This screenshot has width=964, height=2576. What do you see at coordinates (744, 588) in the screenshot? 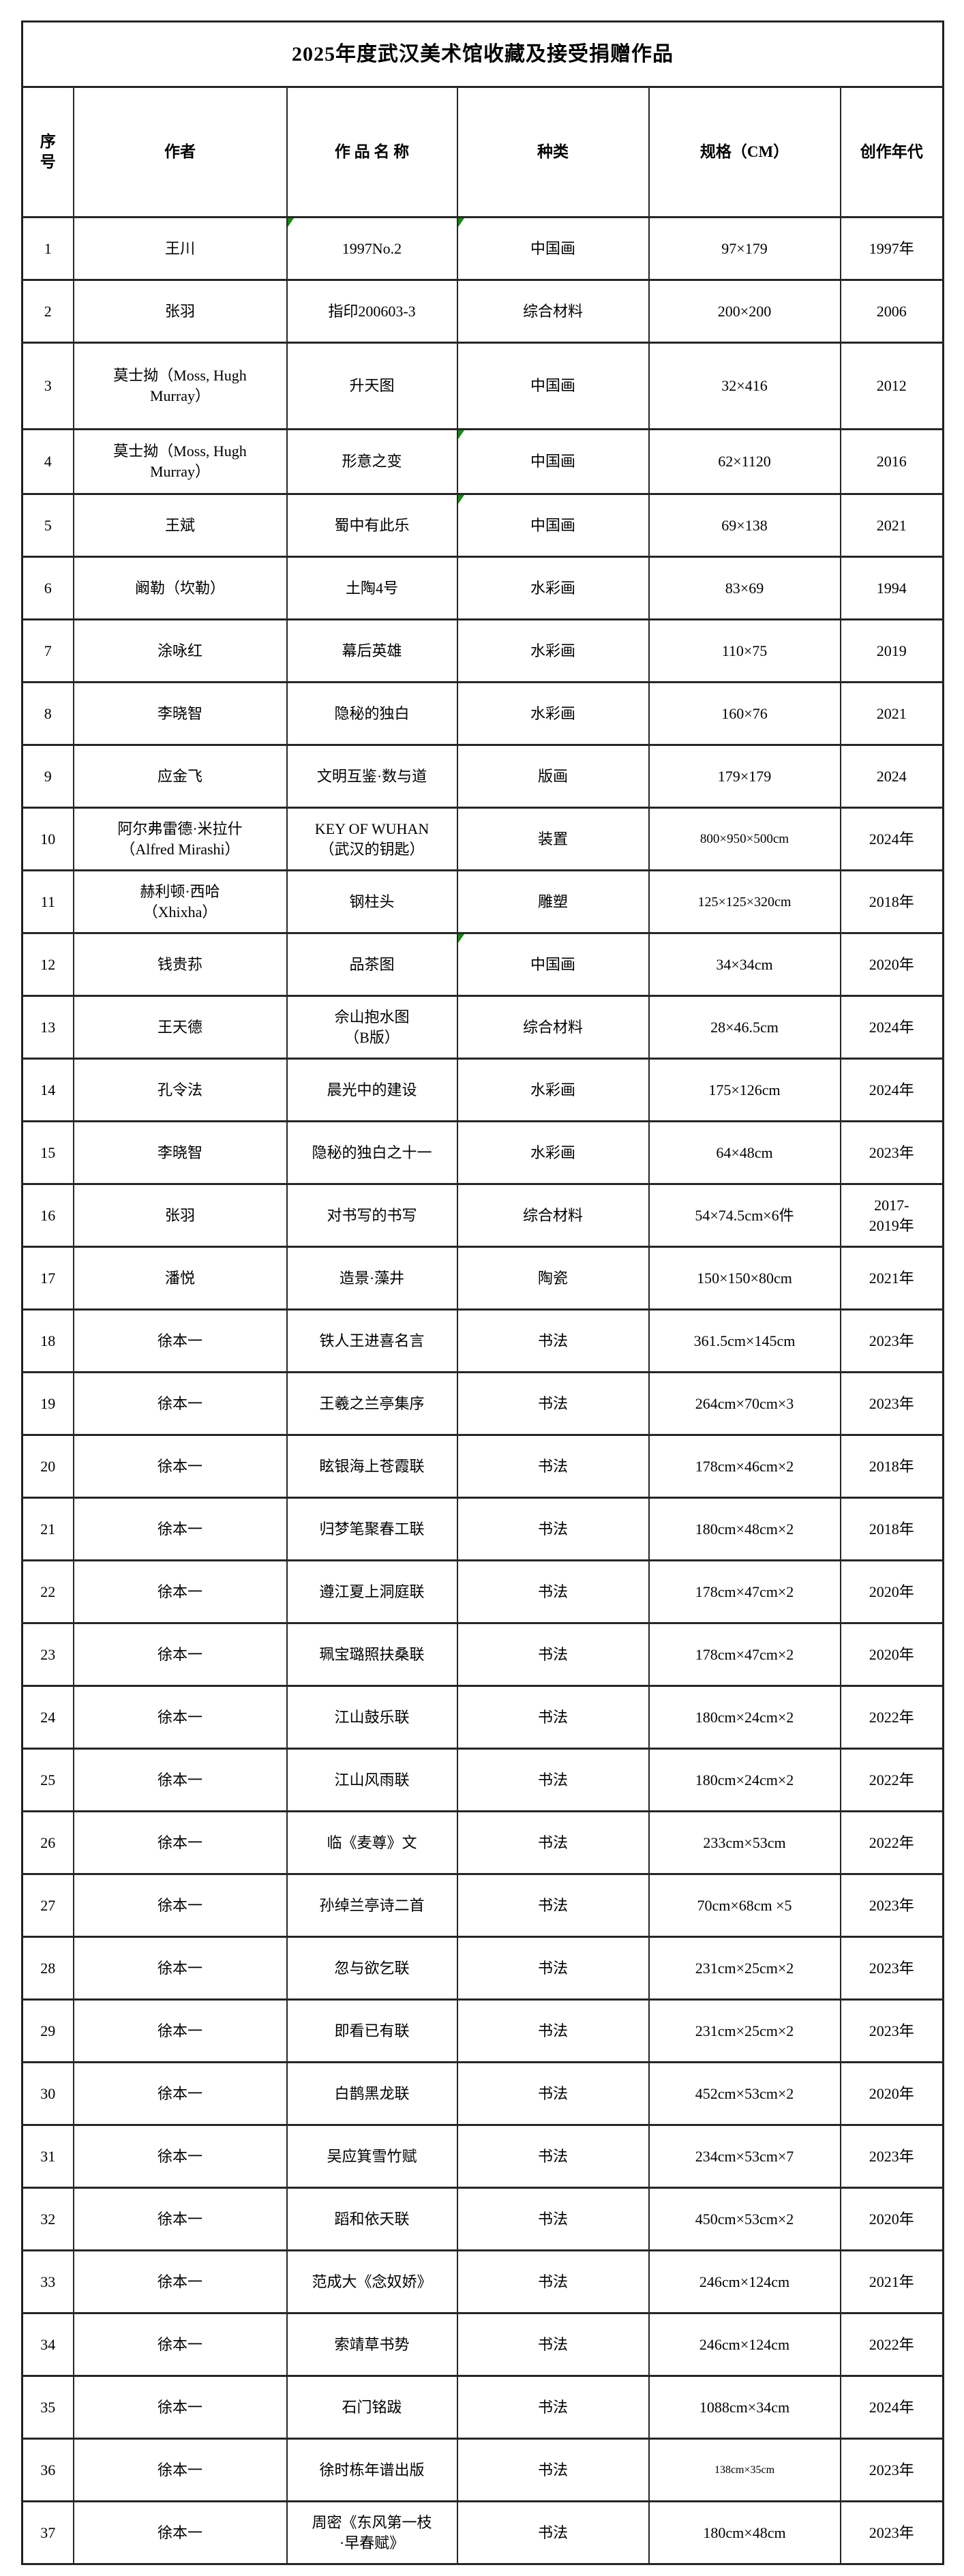
I see `cell-spec: 83×69` at bounding box center [744, 588].